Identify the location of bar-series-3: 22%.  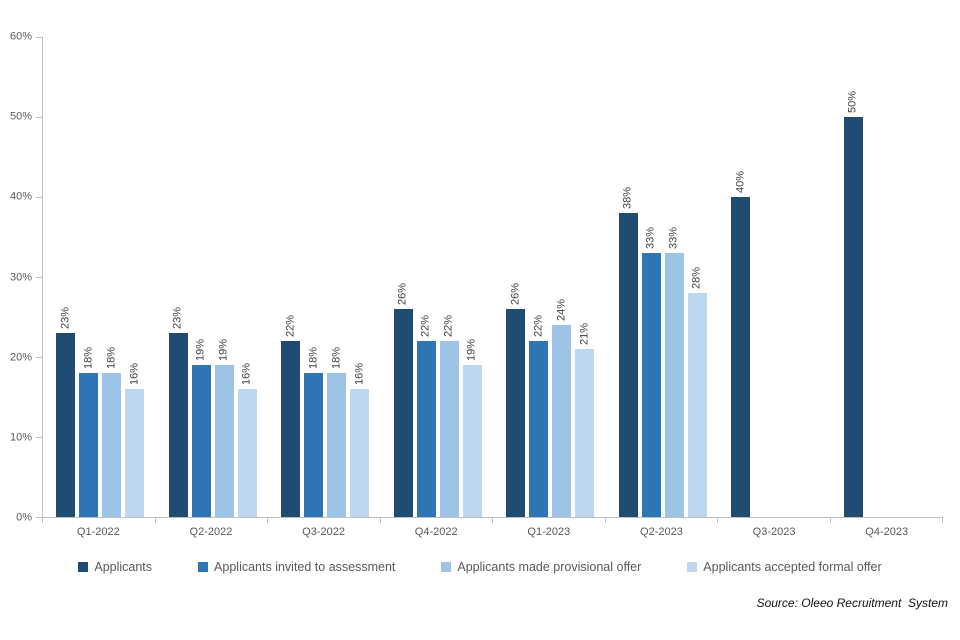
(449, 416).